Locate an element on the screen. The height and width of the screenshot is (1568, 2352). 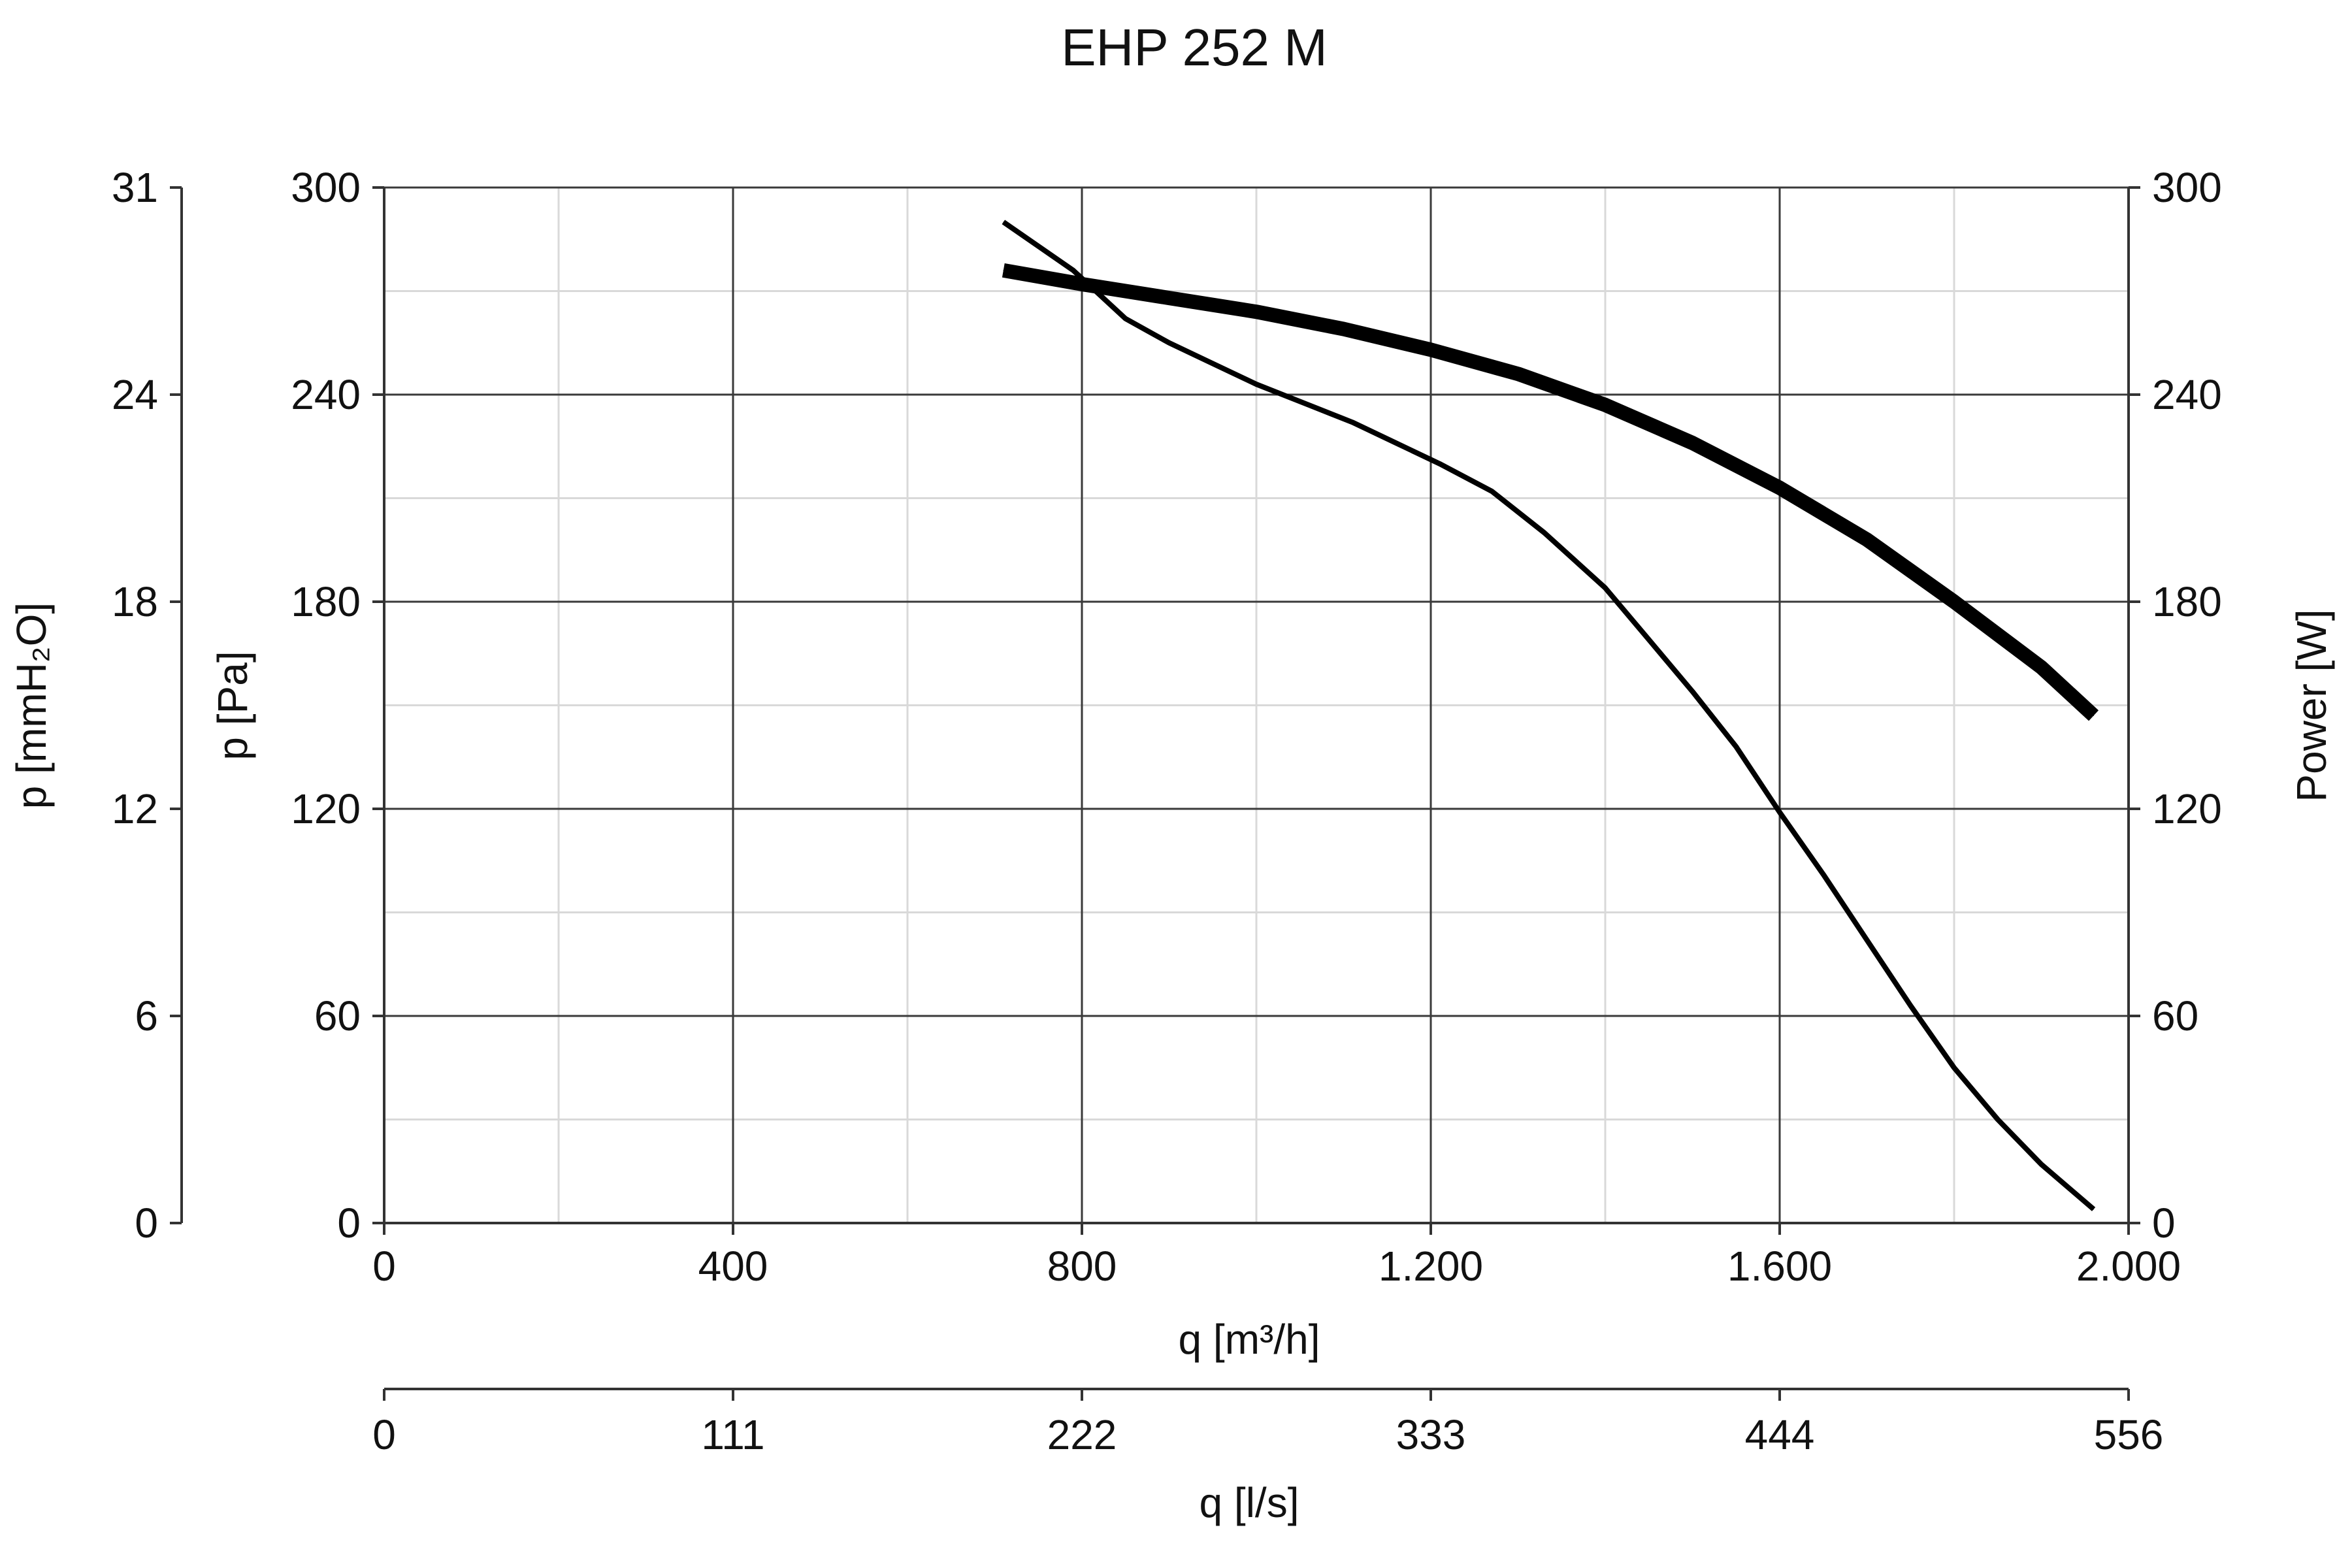
y3-tick-label: 180 is located at coordinates (2187, 601).